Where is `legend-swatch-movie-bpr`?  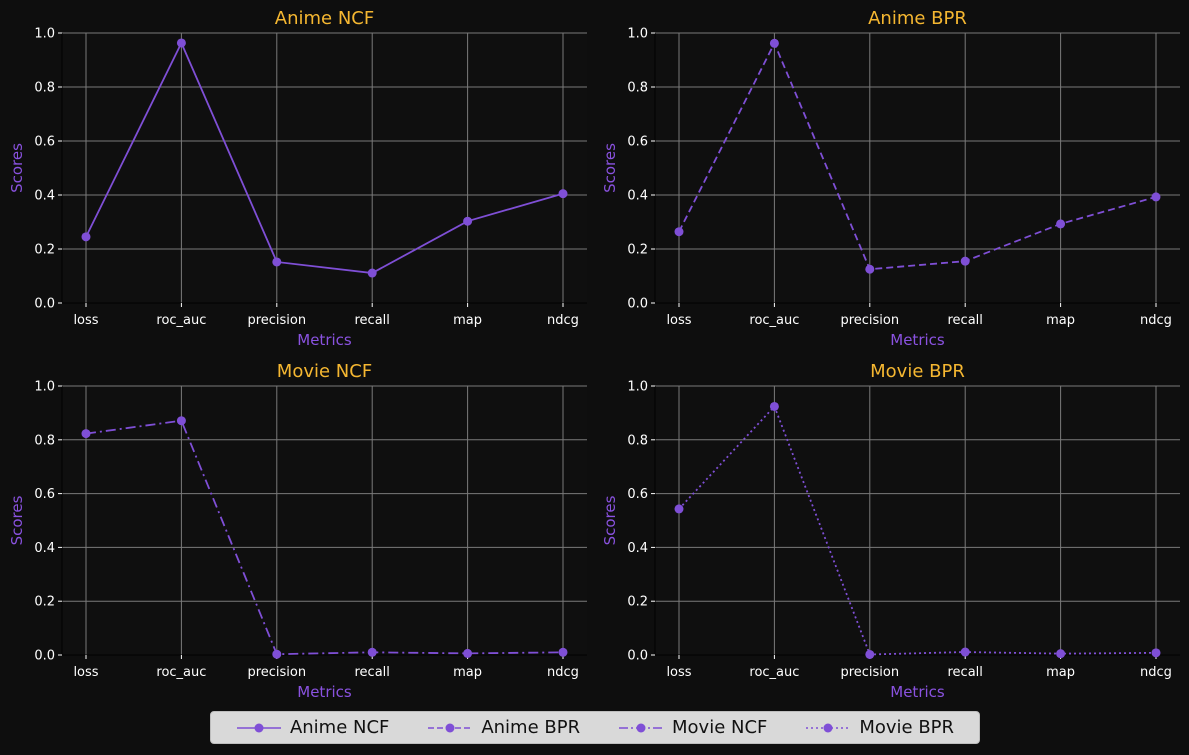 legend-swatch-movie-bpr is located at coordinates (828, 727).